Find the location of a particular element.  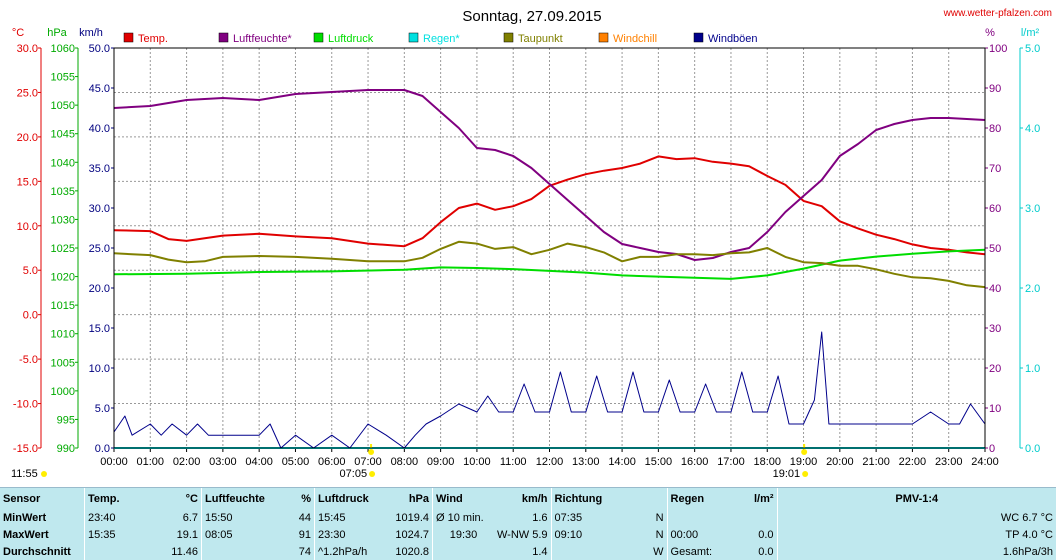

hdr-press: Luftdruck is located at coordinates (345, 498).